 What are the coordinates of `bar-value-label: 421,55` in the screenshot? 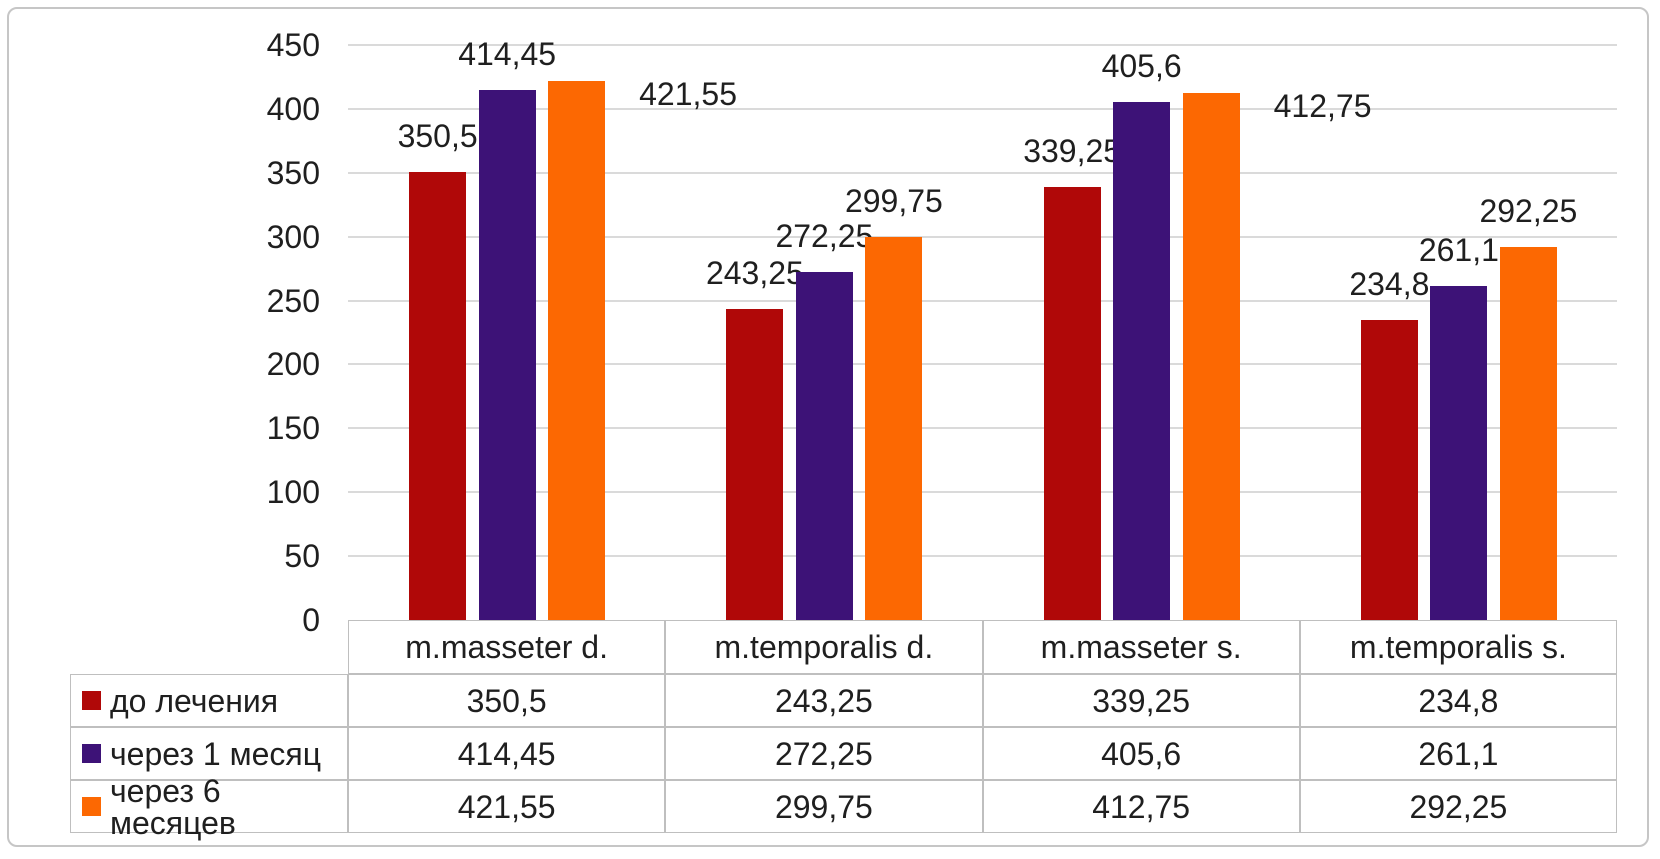 It's located at (688, 94).